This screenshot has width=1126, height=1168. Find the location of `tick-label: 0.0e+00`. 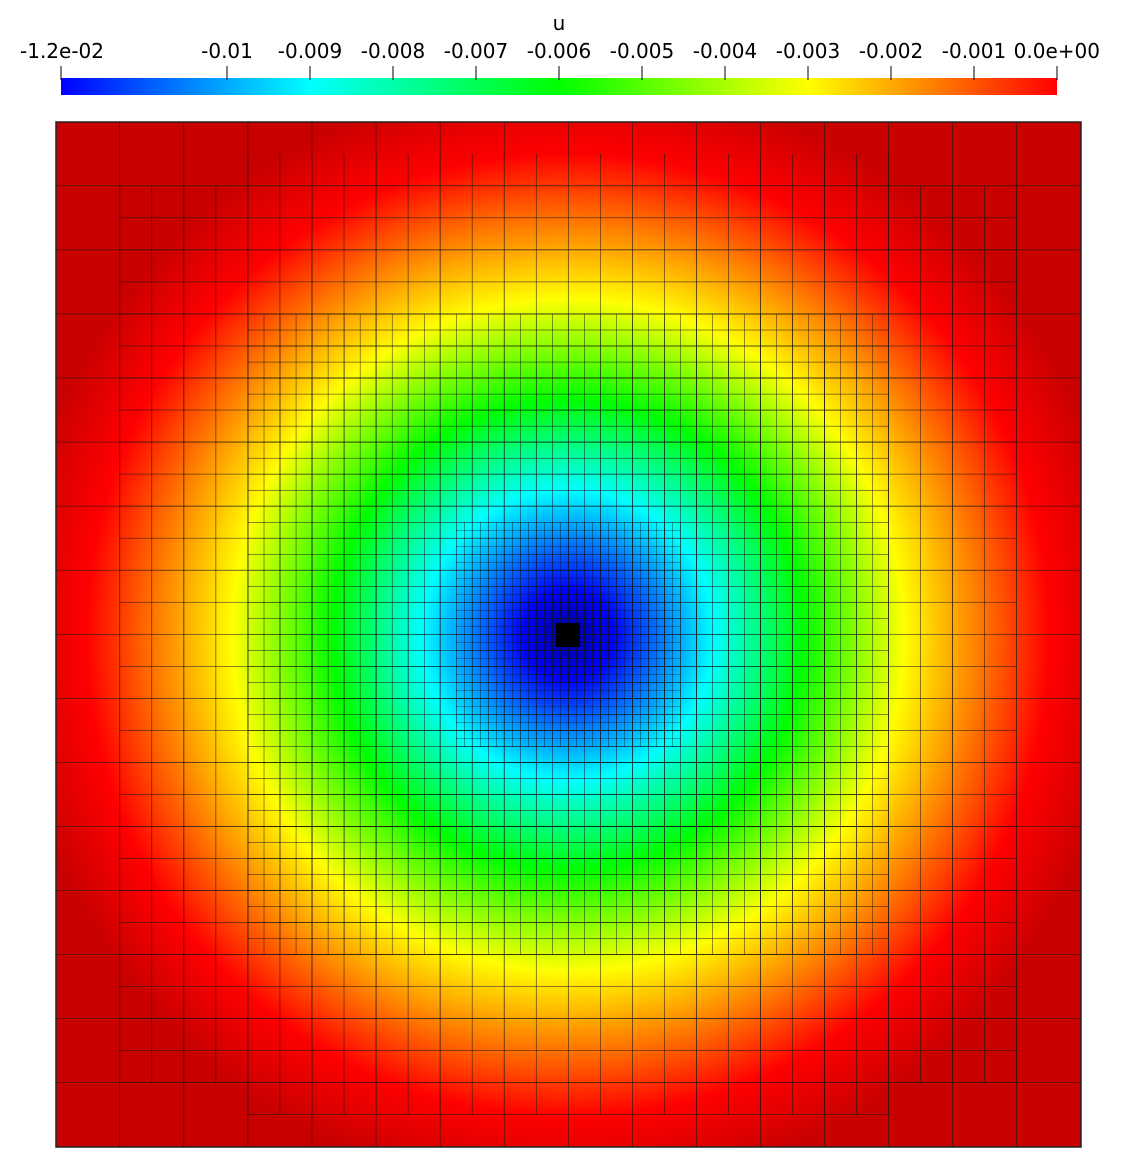

tick-label: 0.0e+00 is located at coordinates (1057, 51).